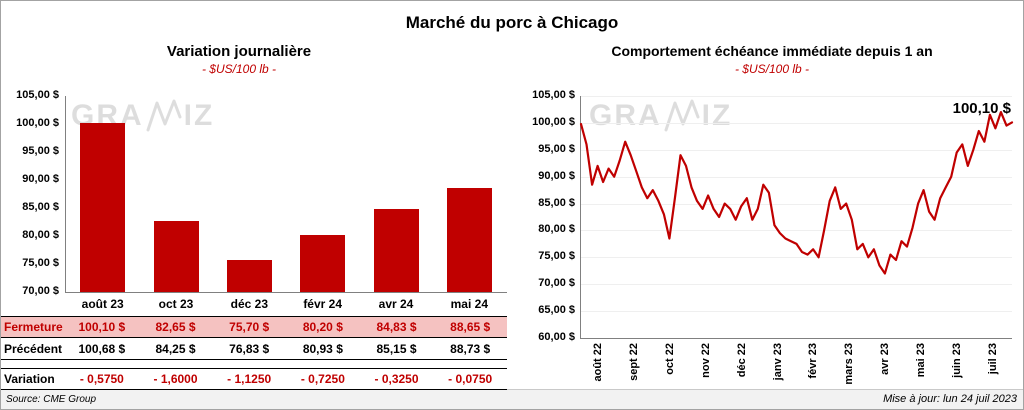 Image resolution: width=1024 pixels, height=410 pixels. Describe the element at coordinates (40, 179) in the screenshot. I see `bar-chart-y-tick-label: 90,00 $` at that location.